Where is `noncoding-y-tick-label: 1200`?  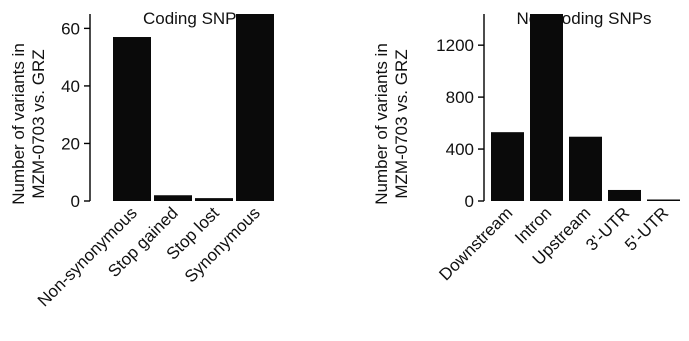
noncoding-y-tick-label: 1200 is located at coordinates (455, 45).